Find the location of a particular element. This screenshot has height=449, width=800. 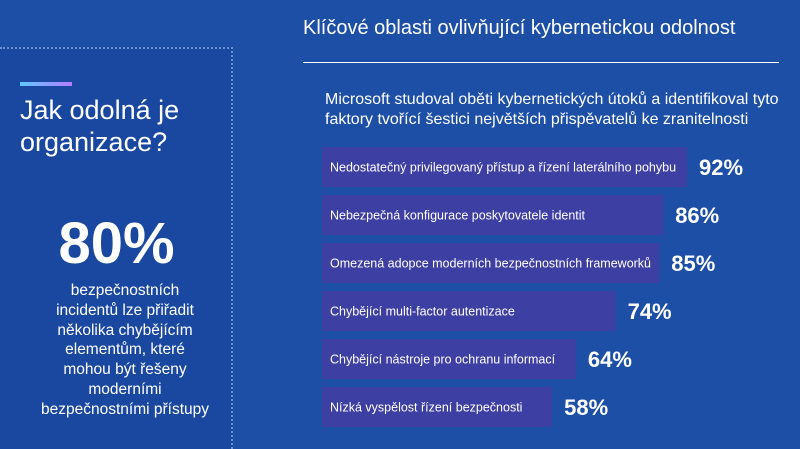

title-divider is located at coordinates (541, 62).